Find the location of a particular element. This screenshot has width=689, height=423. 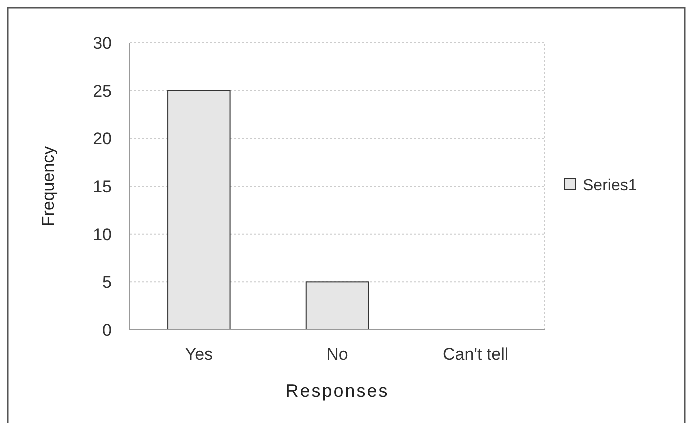

y-tick-label: 20 is located at coordinates (102, 139).